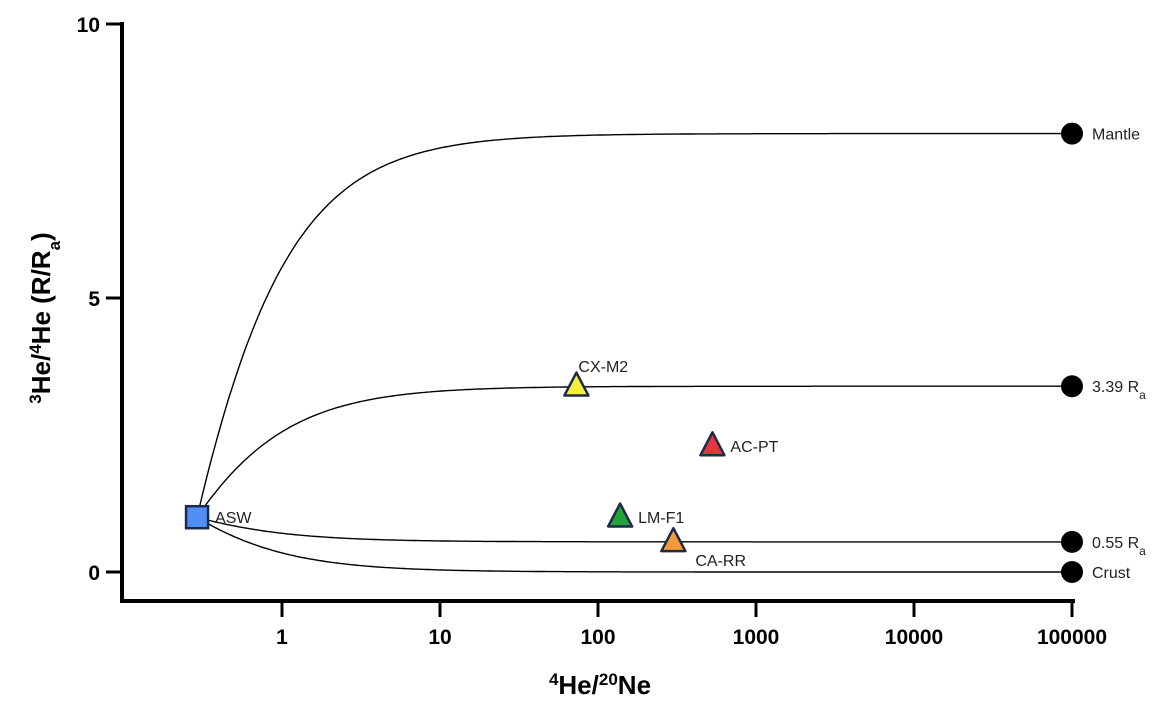 The image size is (1161, 704). Describe the element at coordinates (1119, 390) in the screenshot. I see `endmember-label-2: 3.39 Ra` at that location.